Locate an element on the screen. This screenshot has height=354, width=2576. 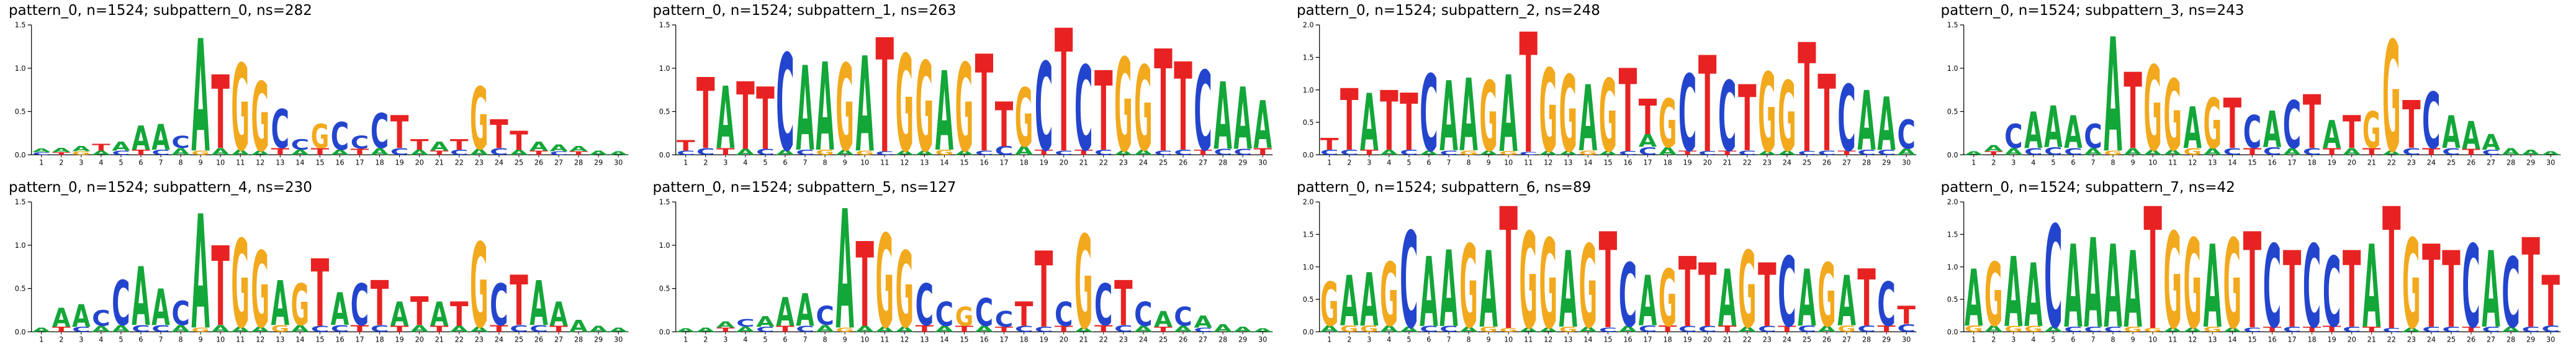
svg-text: 5 is located at coordinates (2053, 340).